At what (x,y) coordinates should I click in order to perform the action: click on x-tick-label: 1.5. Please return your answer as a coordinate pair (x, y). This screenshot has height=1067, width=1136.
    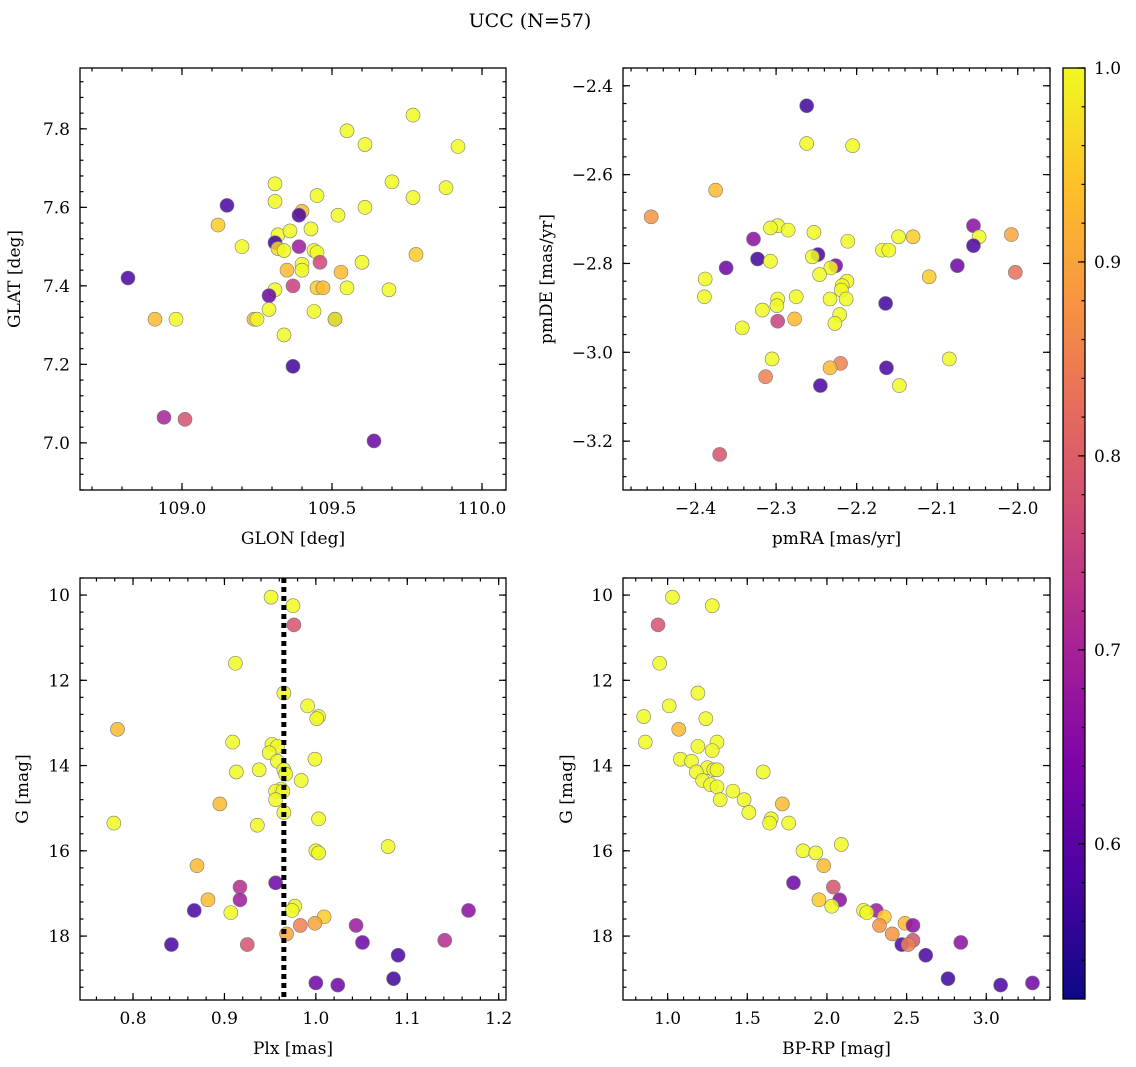
    Looking at the image, I should click on (747, 1019).